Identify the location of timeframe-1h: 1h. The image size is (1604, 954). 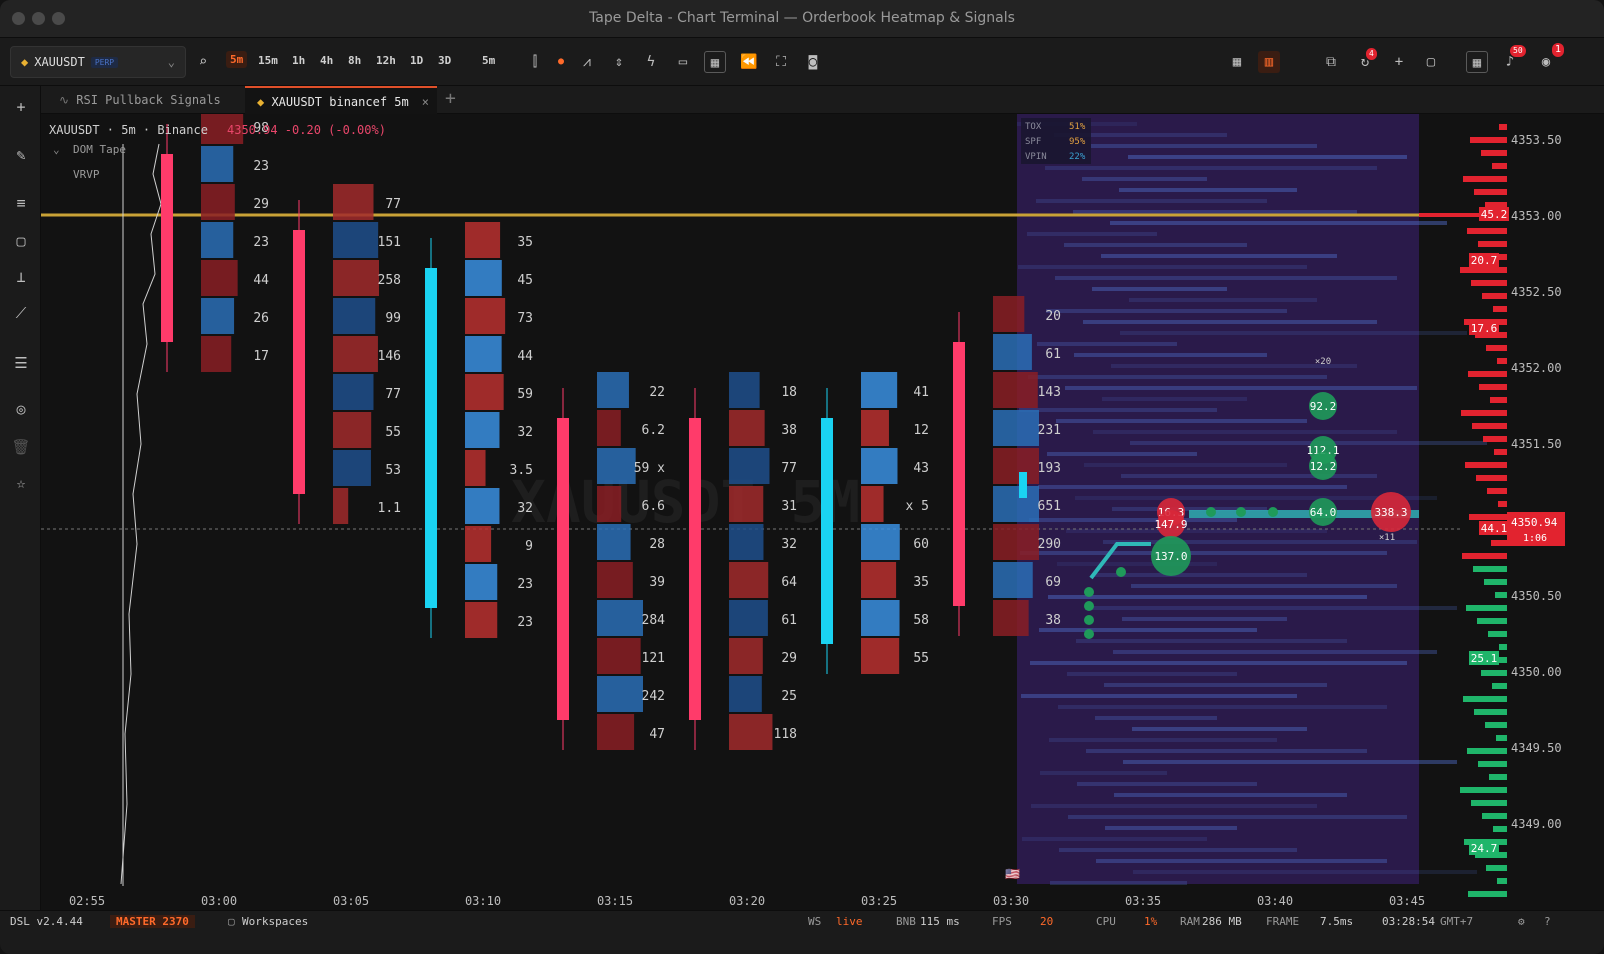
(299, 60).